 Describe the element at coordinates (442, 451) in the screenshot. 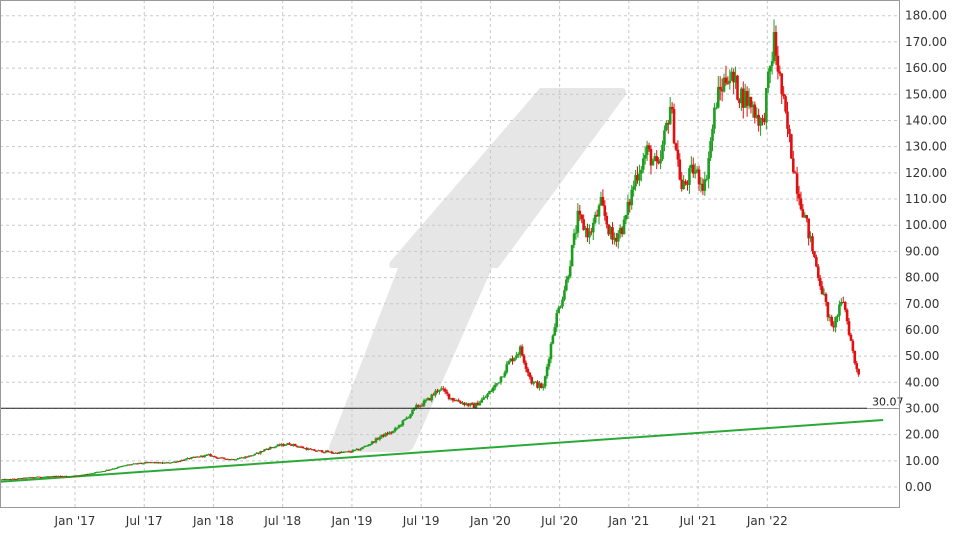

I see `trendline-layer` at that location.